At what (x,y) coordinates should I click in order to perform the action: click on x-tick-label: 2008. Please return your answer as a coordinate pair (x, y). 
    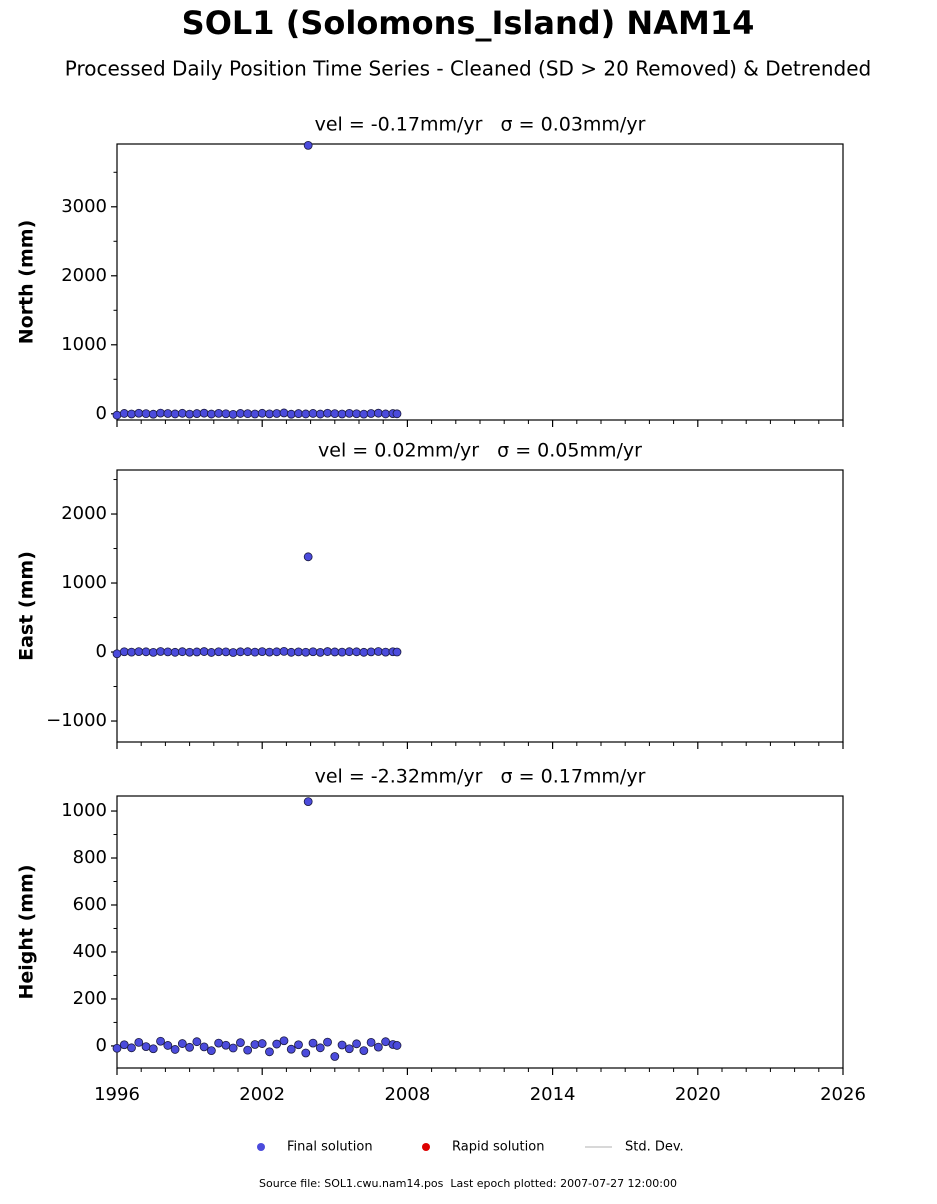
    Looking at the image, I should click on (407, 1094).